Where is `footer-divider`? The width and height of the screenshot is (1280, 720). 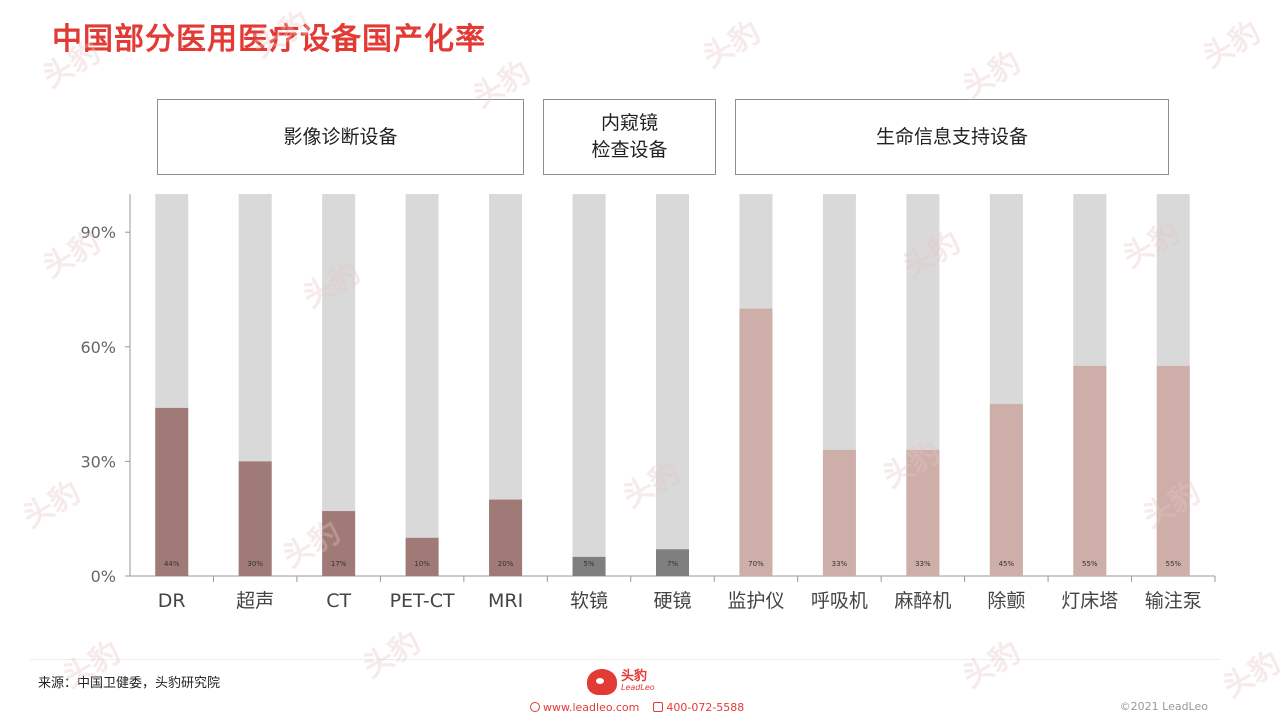
footer-divider is located at coordinates (625, 659).